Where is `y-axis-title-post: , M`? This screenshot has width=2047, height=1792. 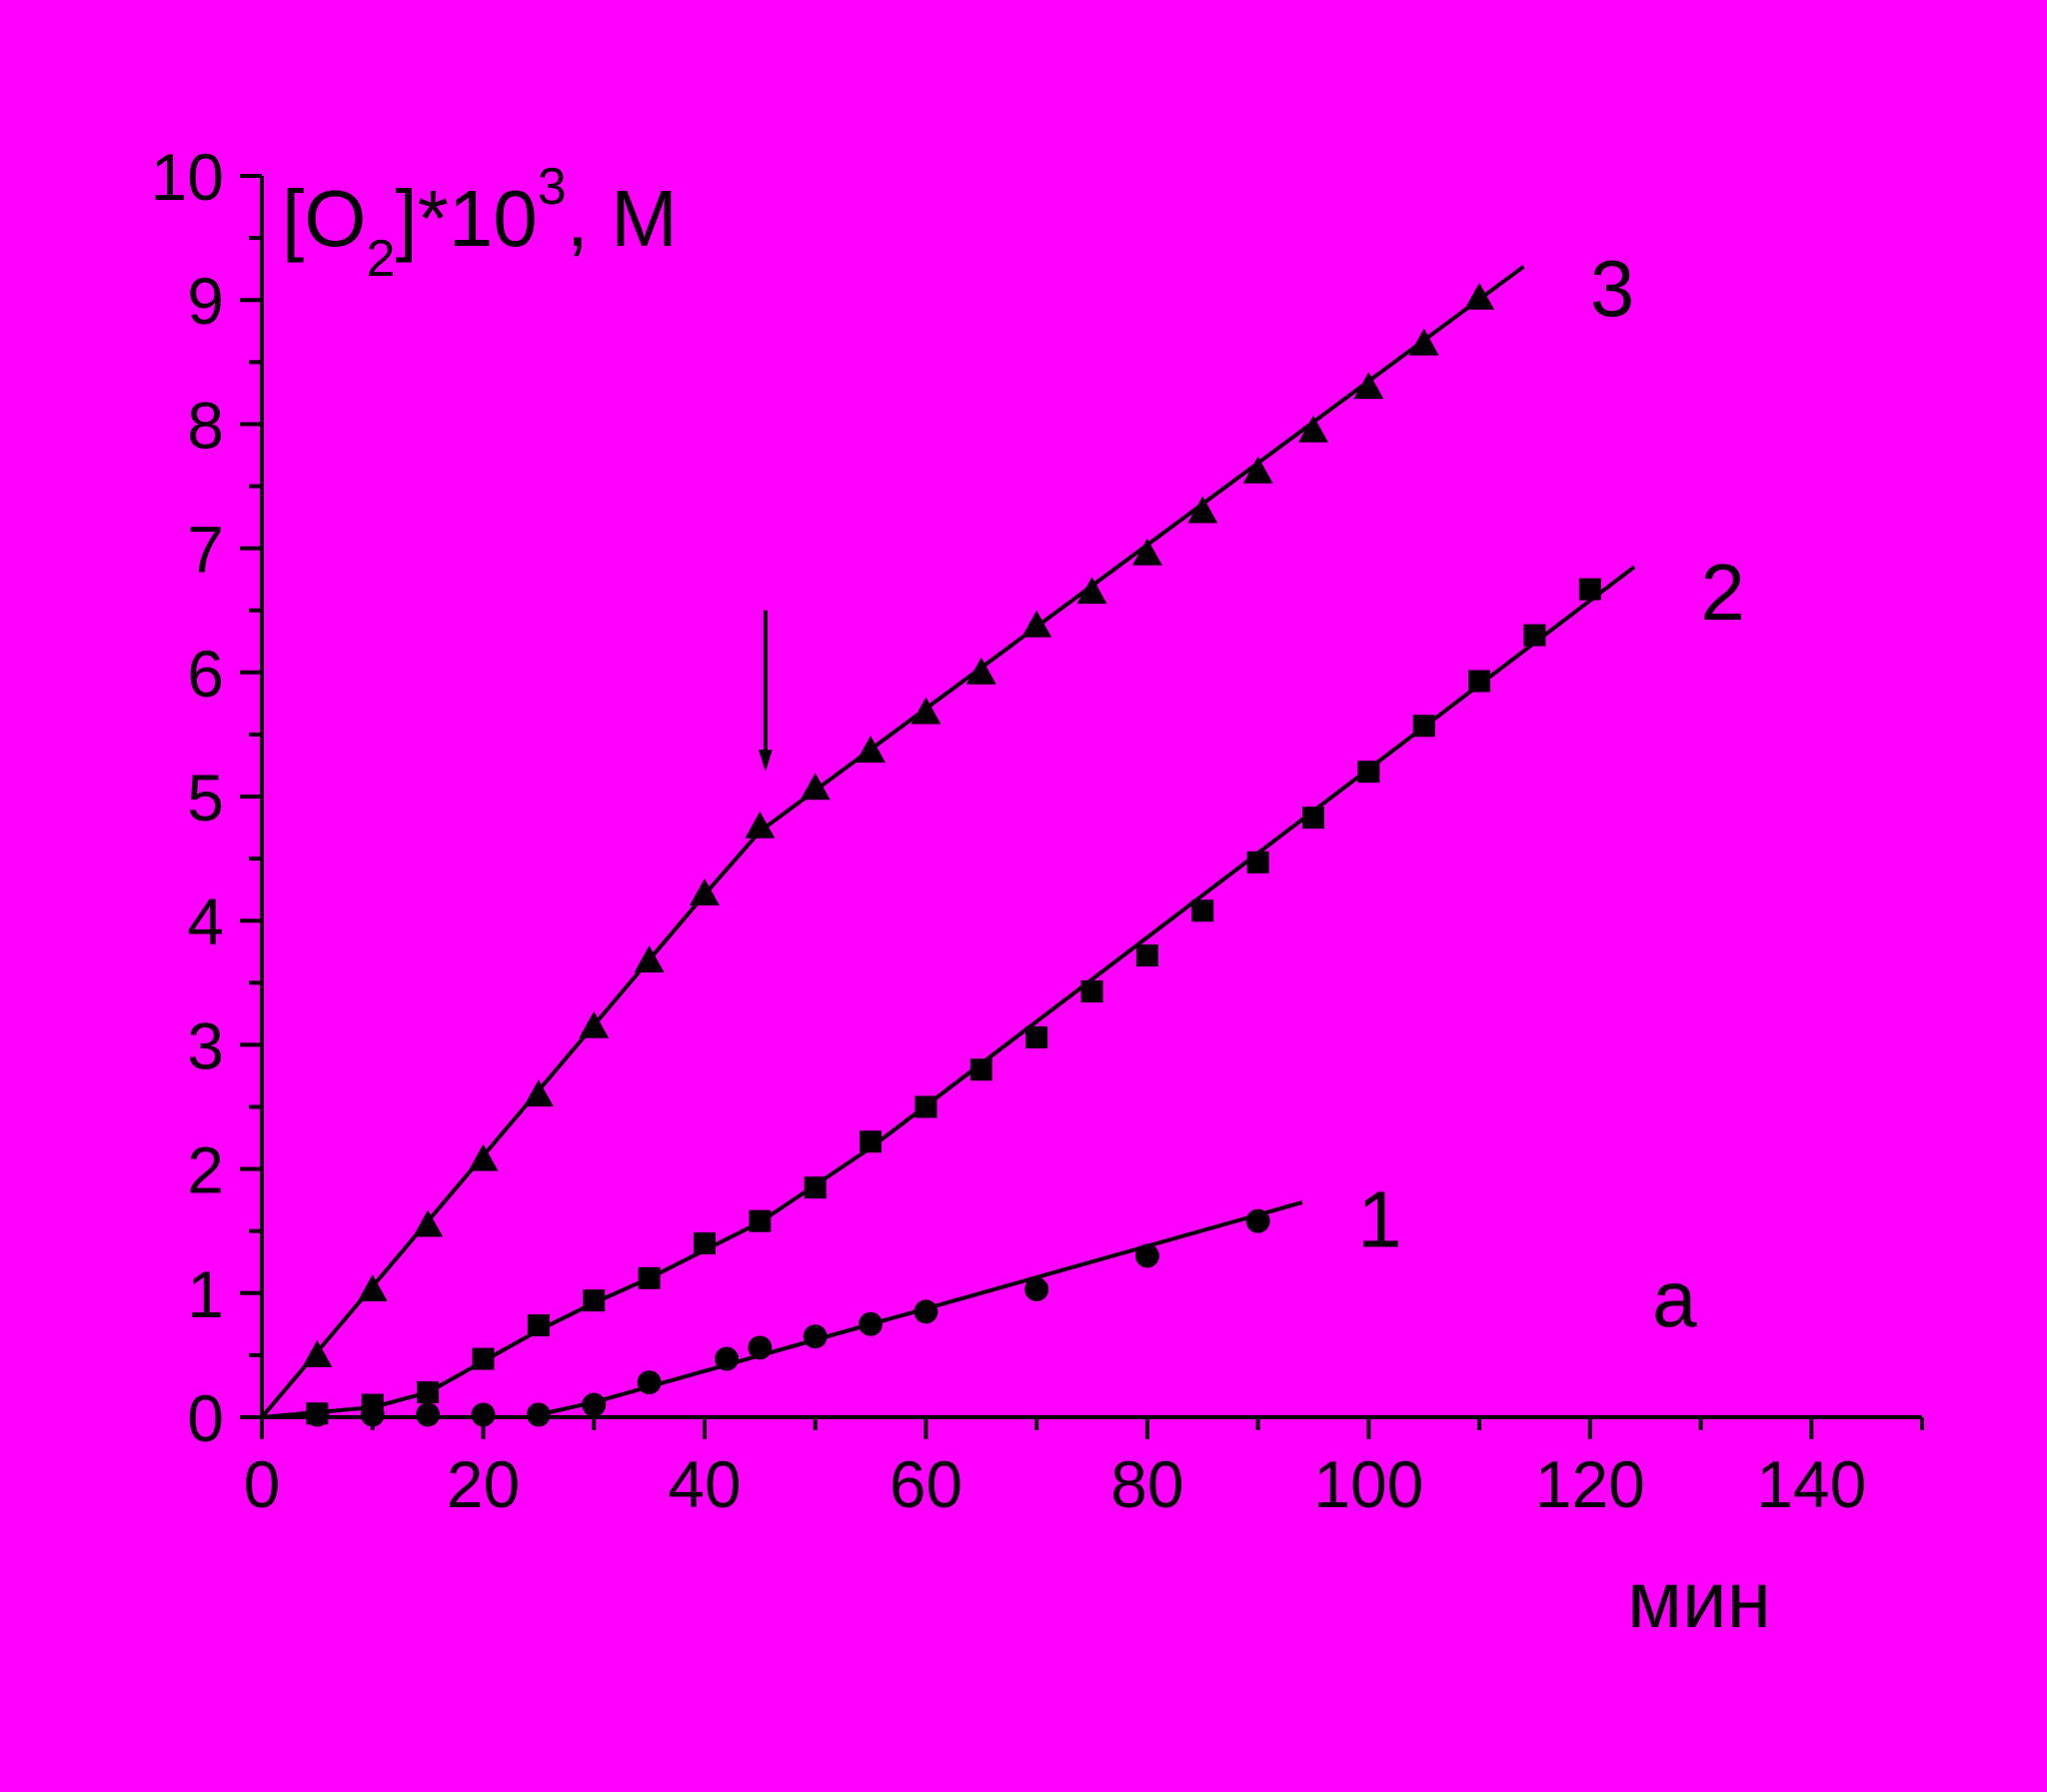
y-axis-title-post: , M is located at coordinates (622, 219).